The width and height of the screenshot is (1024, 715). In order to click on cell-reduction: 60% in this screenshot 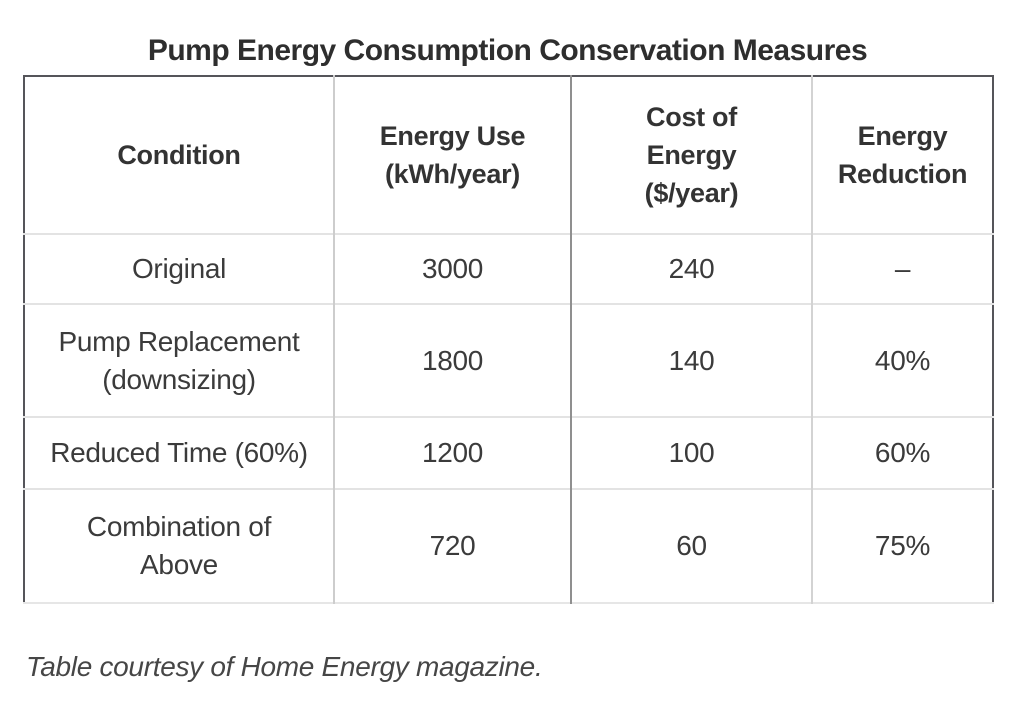, I will do `click(902, 452)`.